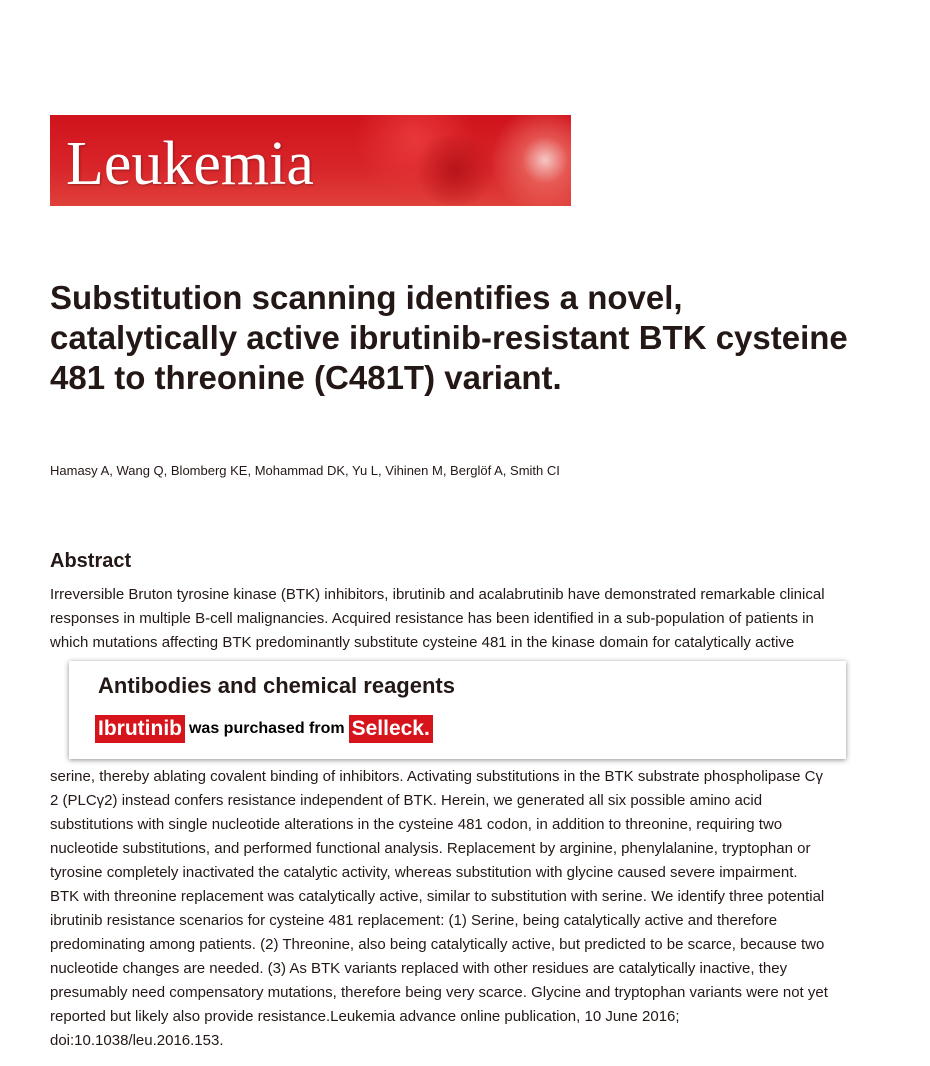  Describe the element at coordinates (137, 1040) in the screenshot. I see `abstract-line: doi:10.1038/leu.2016.153.` at that location.